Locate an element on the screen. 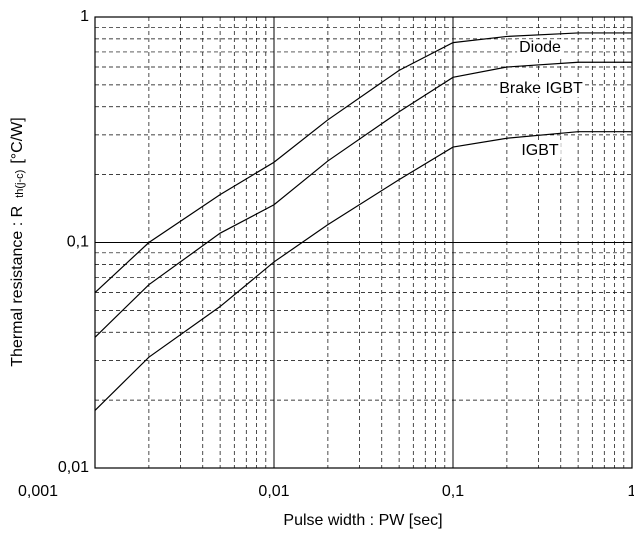 The height and width of the screenshot is (535, 634). x-tick-label: 0,1 is located at coordinates (453, 491).